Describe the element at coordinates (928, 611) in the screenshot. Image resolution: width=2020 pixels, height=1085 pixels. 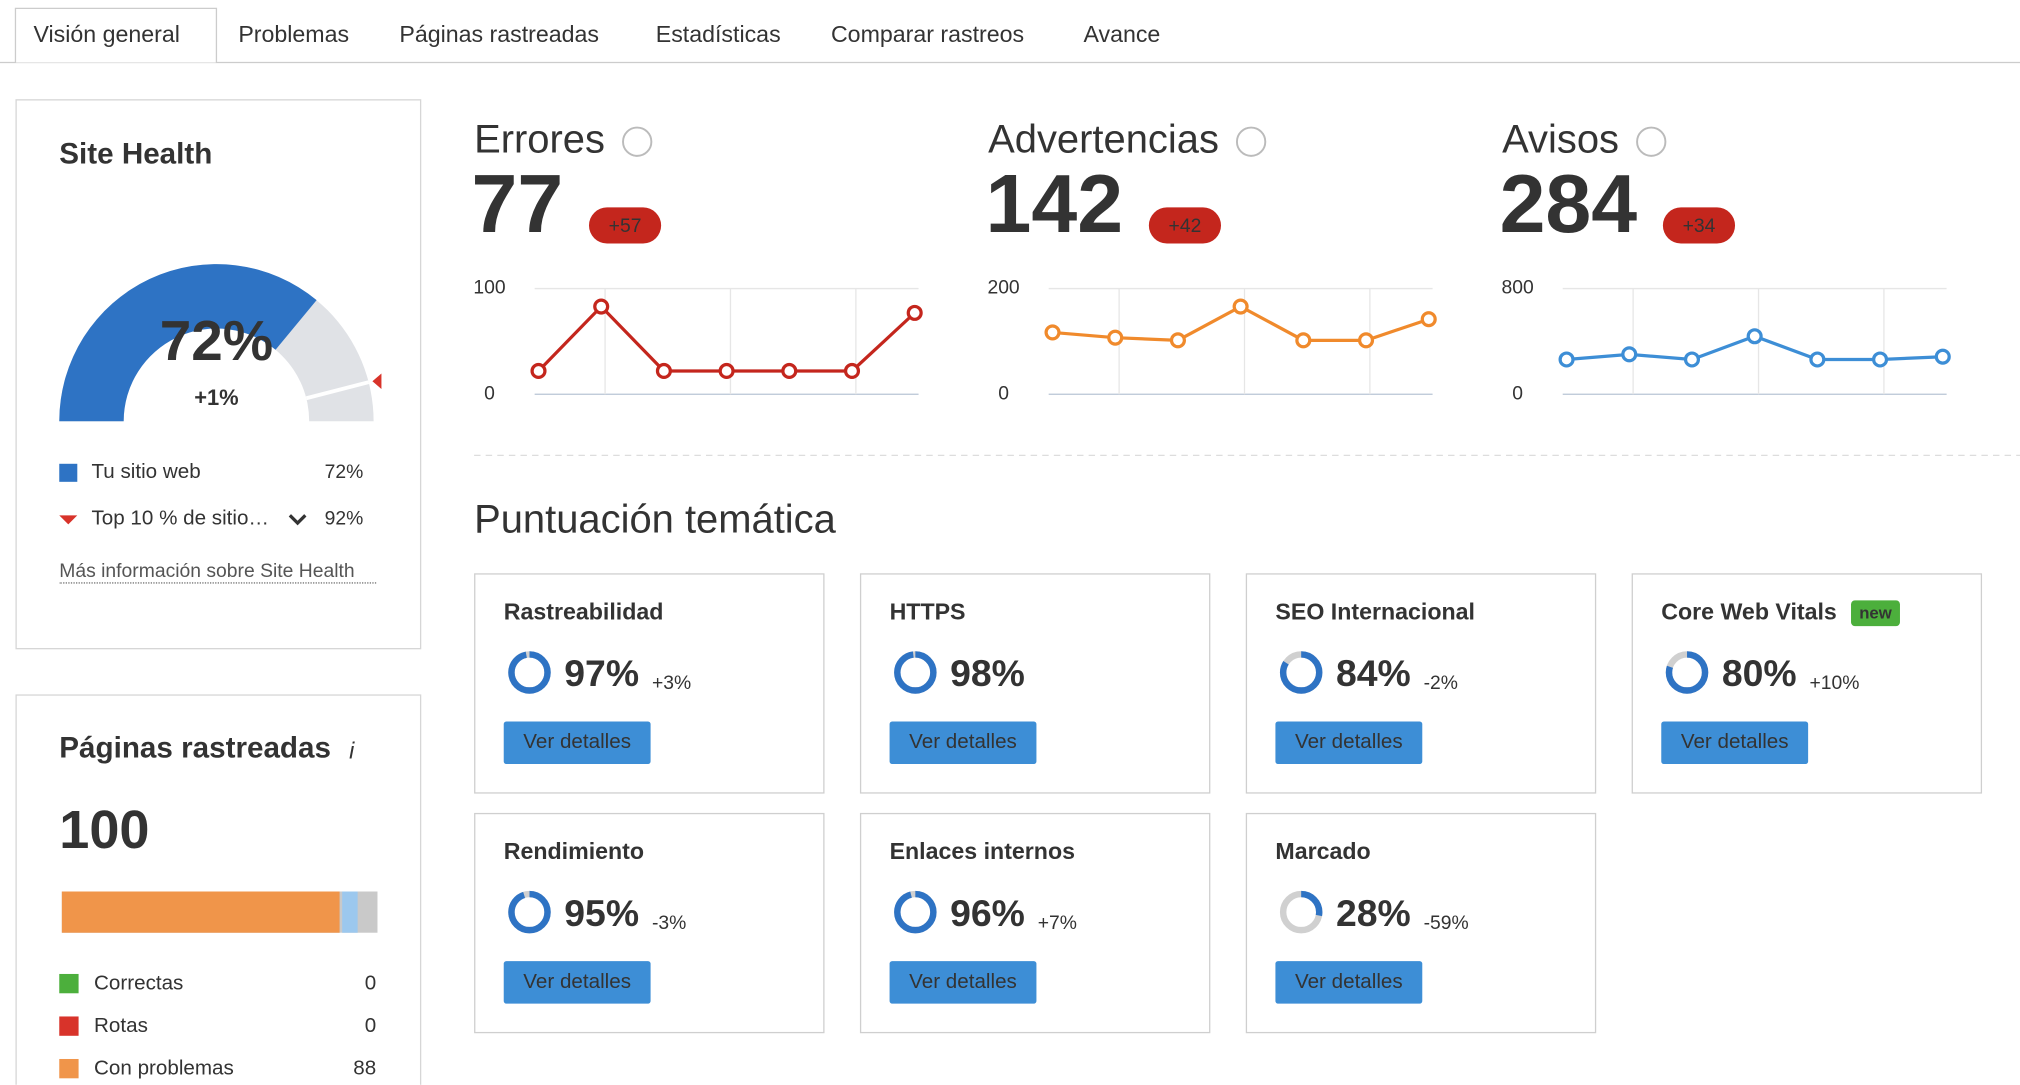
I see `card-title: HTTPS` at that location.